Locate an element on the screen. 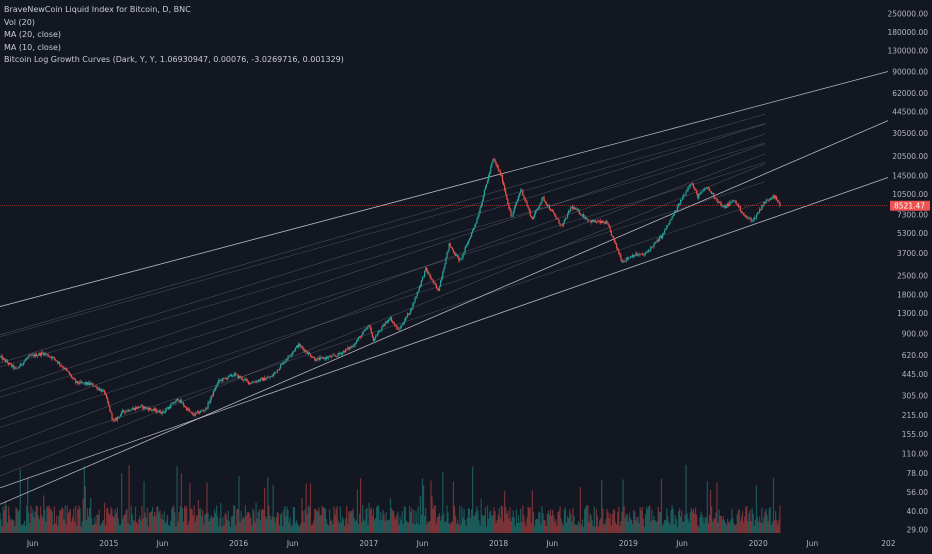 The image size is (932, 554). y-tick-label: 29.00 is located at coordinates (918, 529).